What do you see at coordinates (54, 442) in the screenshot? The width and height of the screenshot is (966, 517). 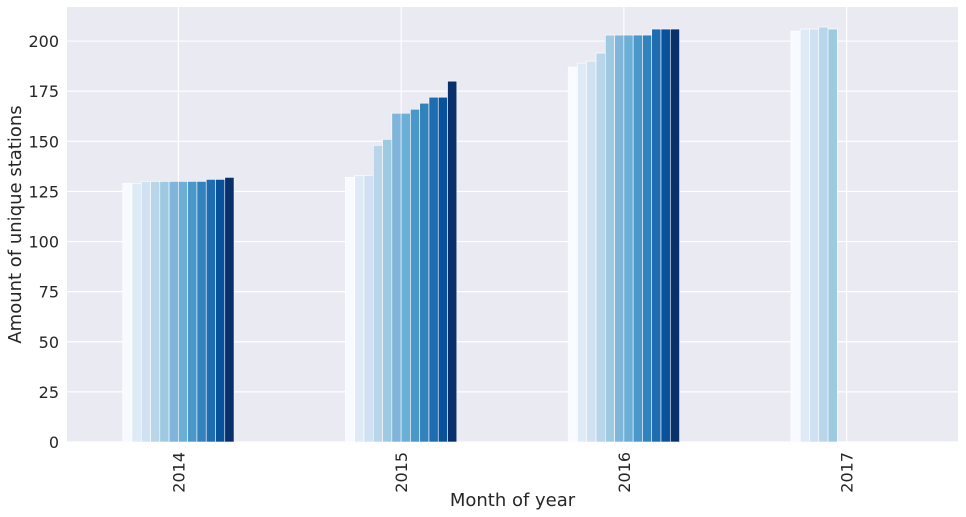 I see `y-tick-label: 0` at bounding box center [54, 442].